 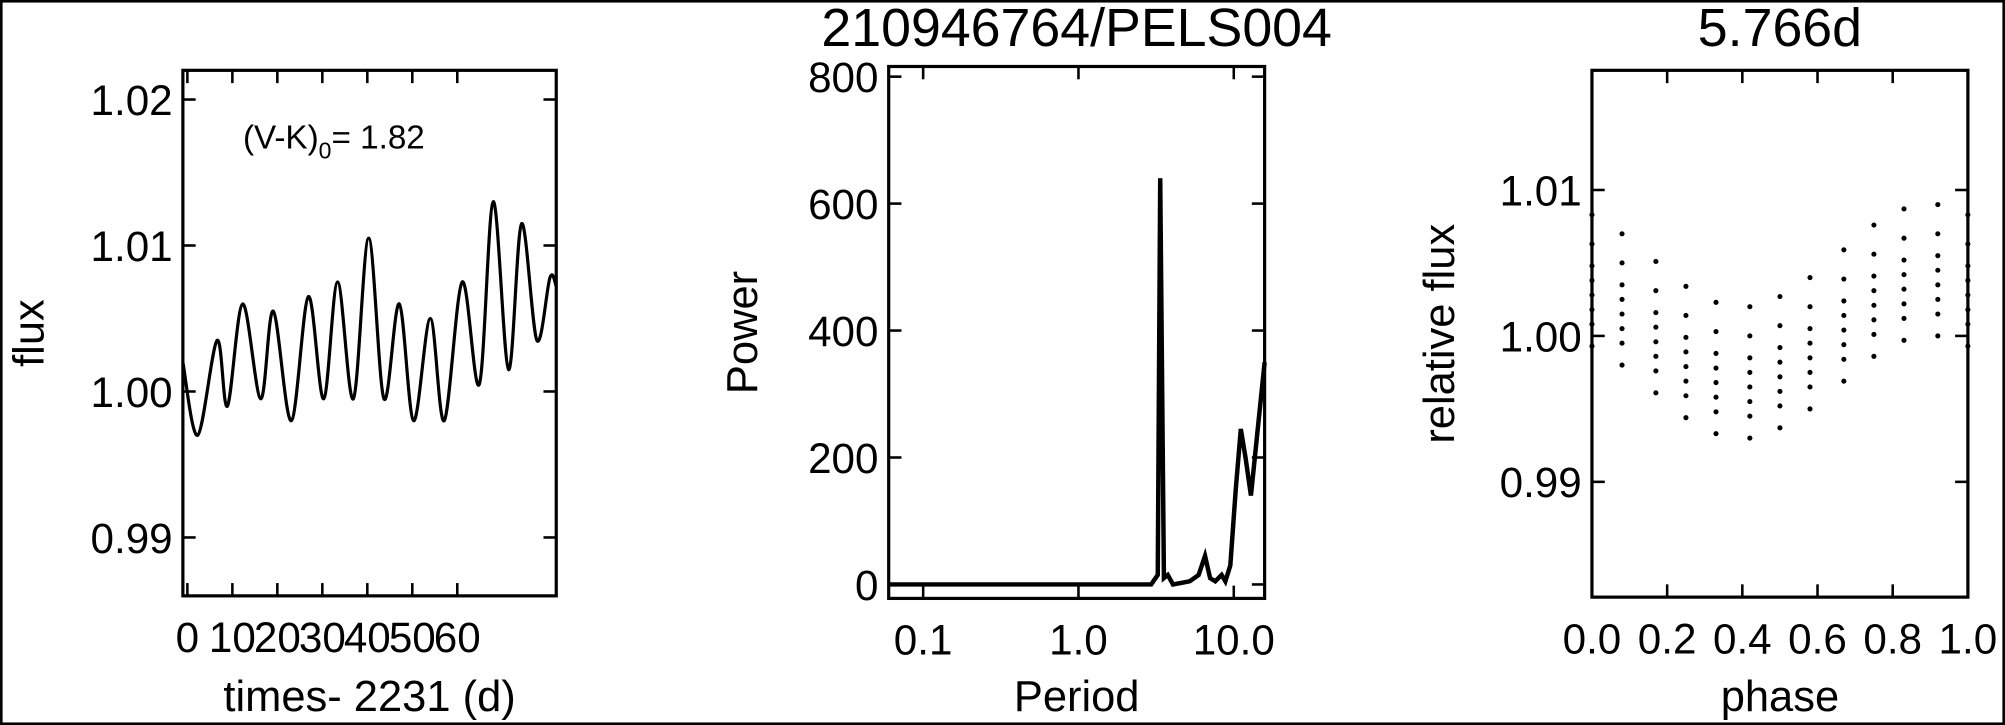 What do you see at coordinates (325, 151) in the screenshot?
I see `annotation-subscript: 0` at bounding box center [325, 151].